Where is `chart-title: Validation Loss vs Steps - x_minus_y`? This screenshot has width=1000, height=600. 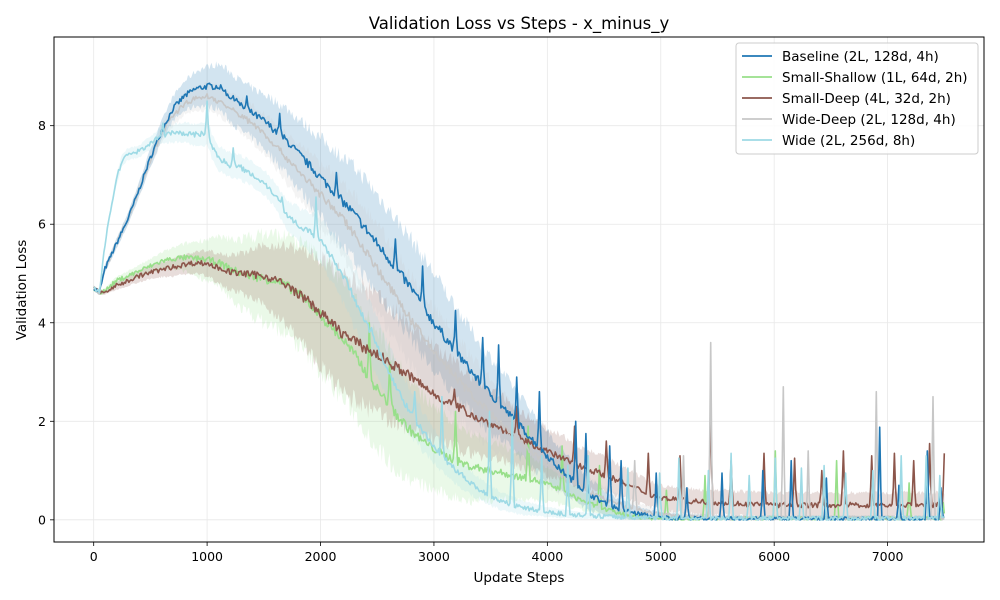
chart-title: Validation Loss vs Steps - x_minus_y is located at coordinates (519, 24).